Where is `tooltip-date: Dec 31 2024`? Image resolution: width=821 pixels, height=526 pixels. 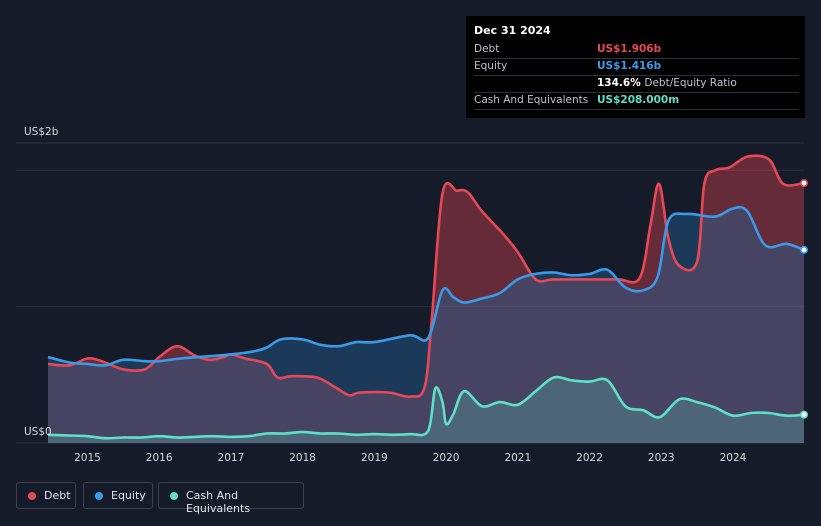
tooltip-date: Dec 31 2024 is located at coordinates (512, 30).